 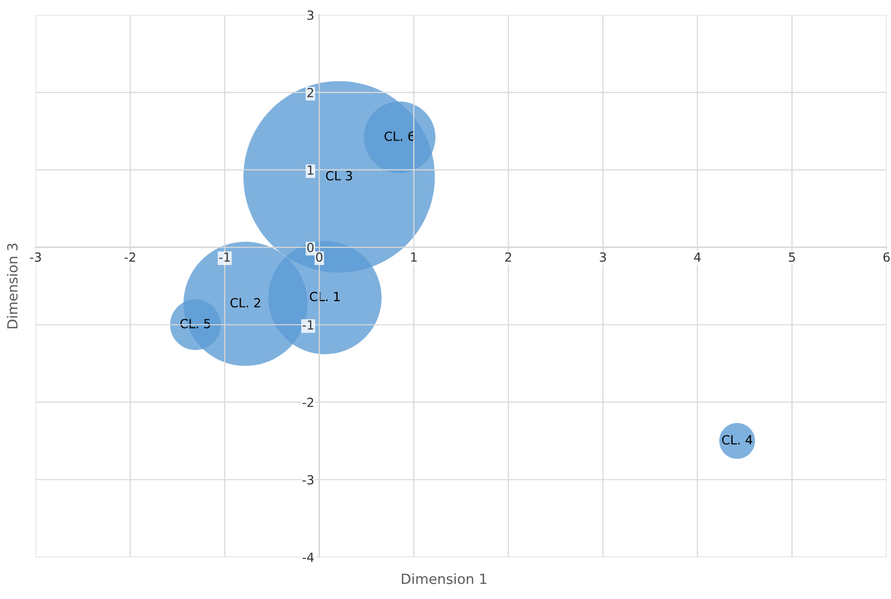 What do you see at coordinates (35, 257) in the screenshot?
I see `x-tick-label: -3` at bounding box center [35, 257].